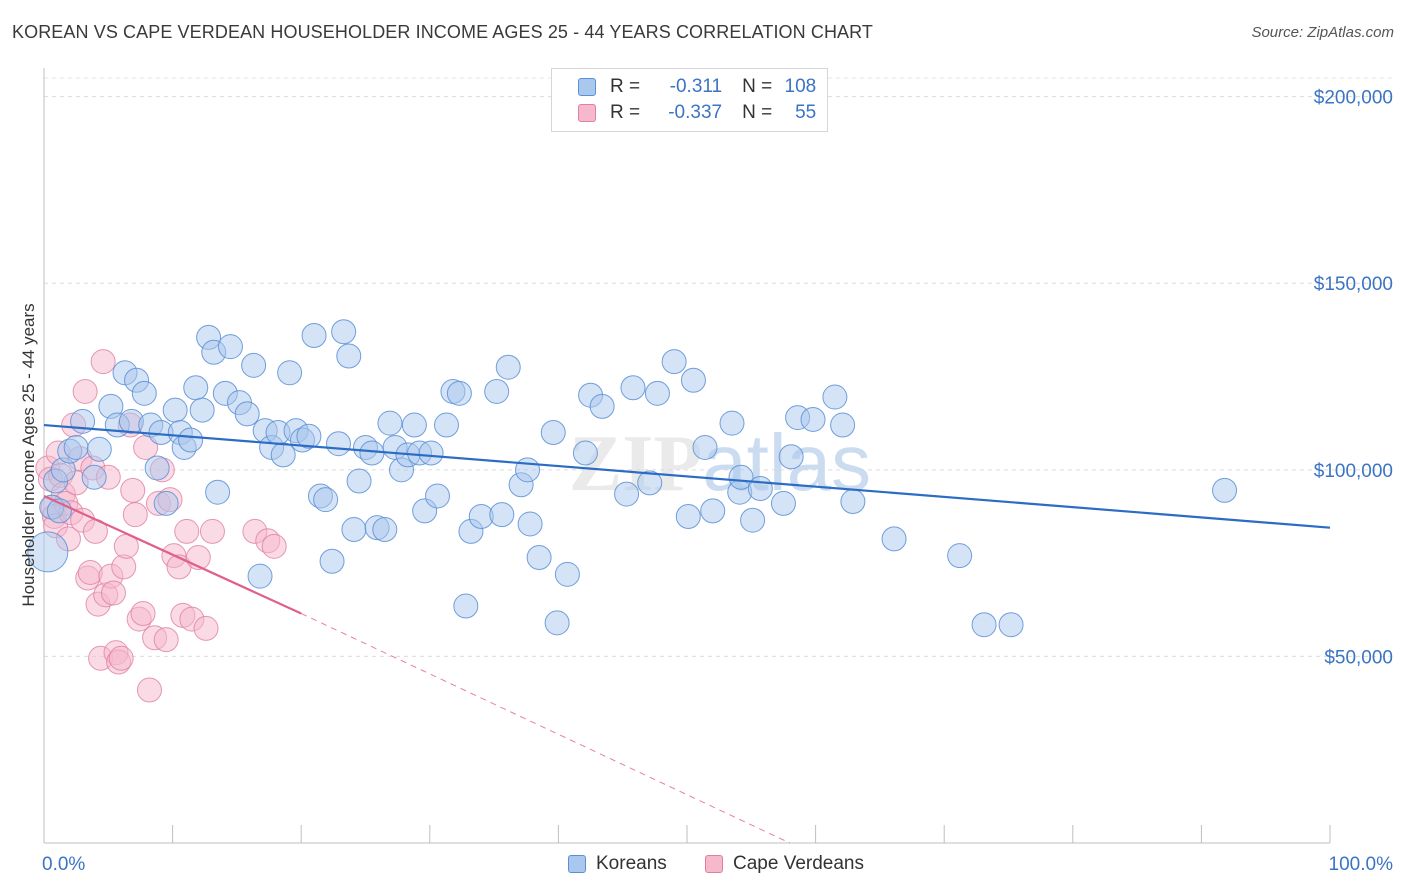 This screenshot has width=1406, height=892. What do you see at coordinates (806, 112) in the screenshot?
I see `legend-n-value: 55` at bounding box center [806, 112].